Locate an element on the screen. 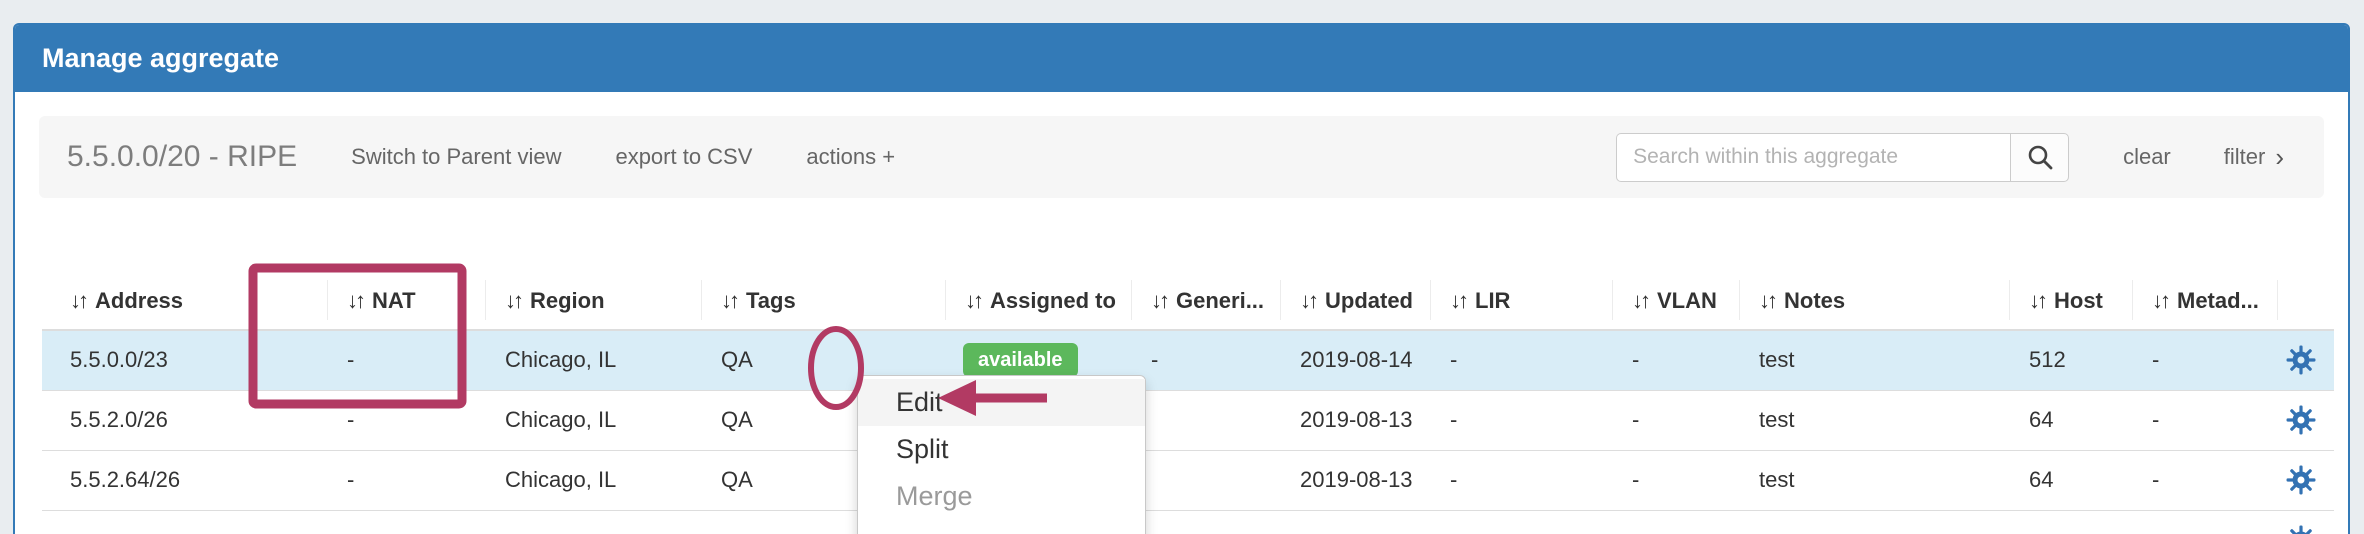 The width and height of the screenshot is (2364, 534). cell-region is located at coordinates (593, 521).